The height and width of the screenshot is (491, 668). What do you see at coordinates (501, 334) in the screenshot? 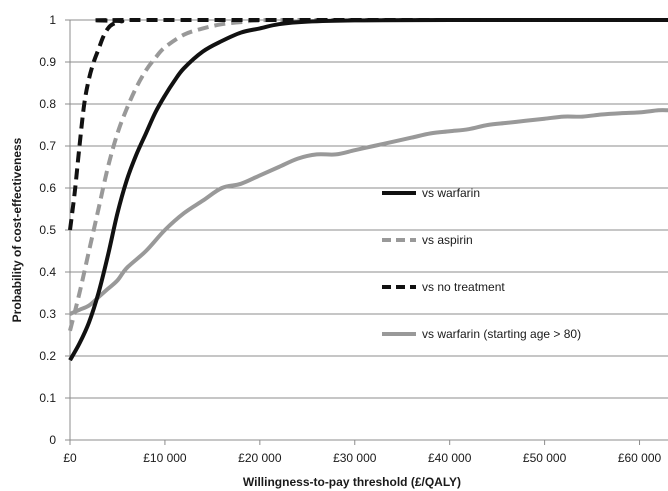
I see `legend-label: vs warfarin (starting age > 80)` at bounding box center [501, 334].